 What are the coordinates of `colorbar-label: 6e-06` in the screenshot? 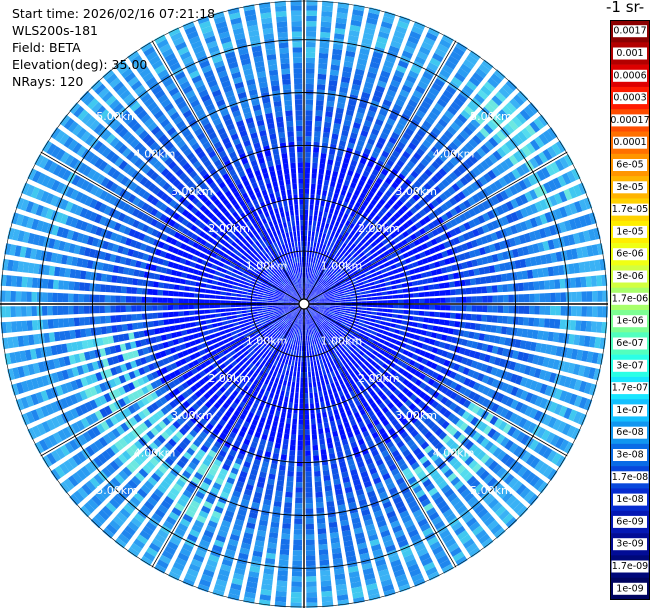 It's located at (629, 254).